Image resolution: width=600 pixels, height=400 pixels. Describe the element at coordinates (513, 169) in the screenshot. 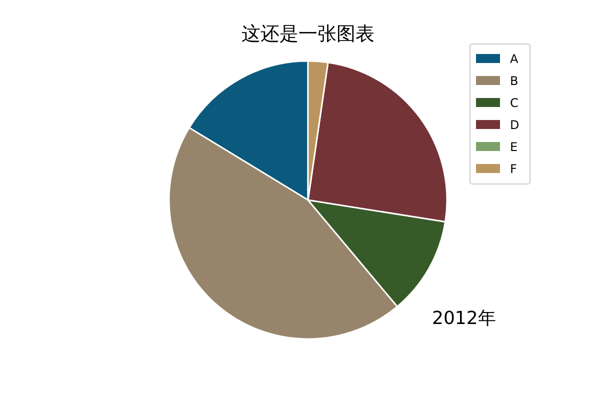

I see `legend-label: F` at that location.